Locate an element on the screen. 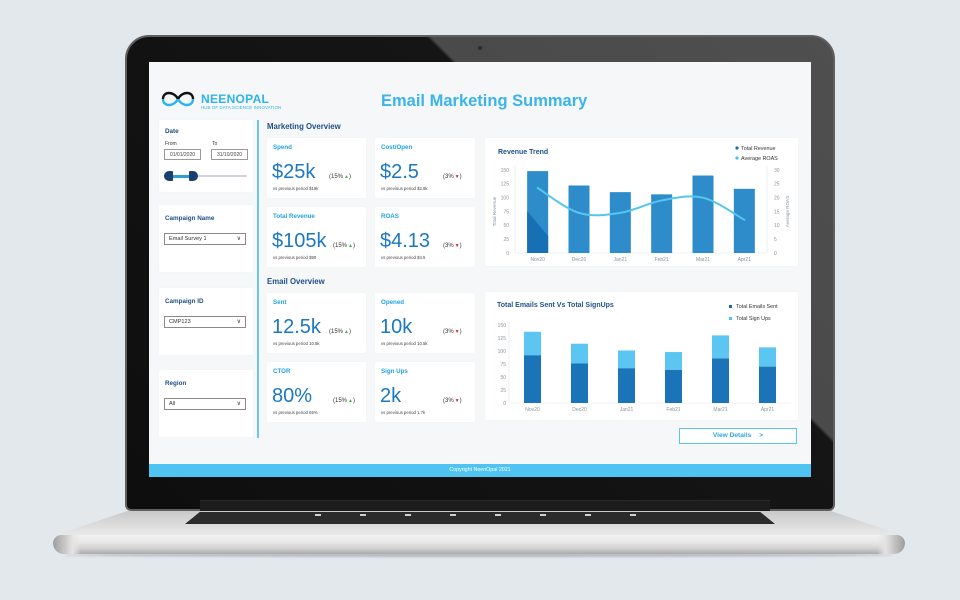  campaign-name-label: Campaign Name is located at coordinates (190, 218).